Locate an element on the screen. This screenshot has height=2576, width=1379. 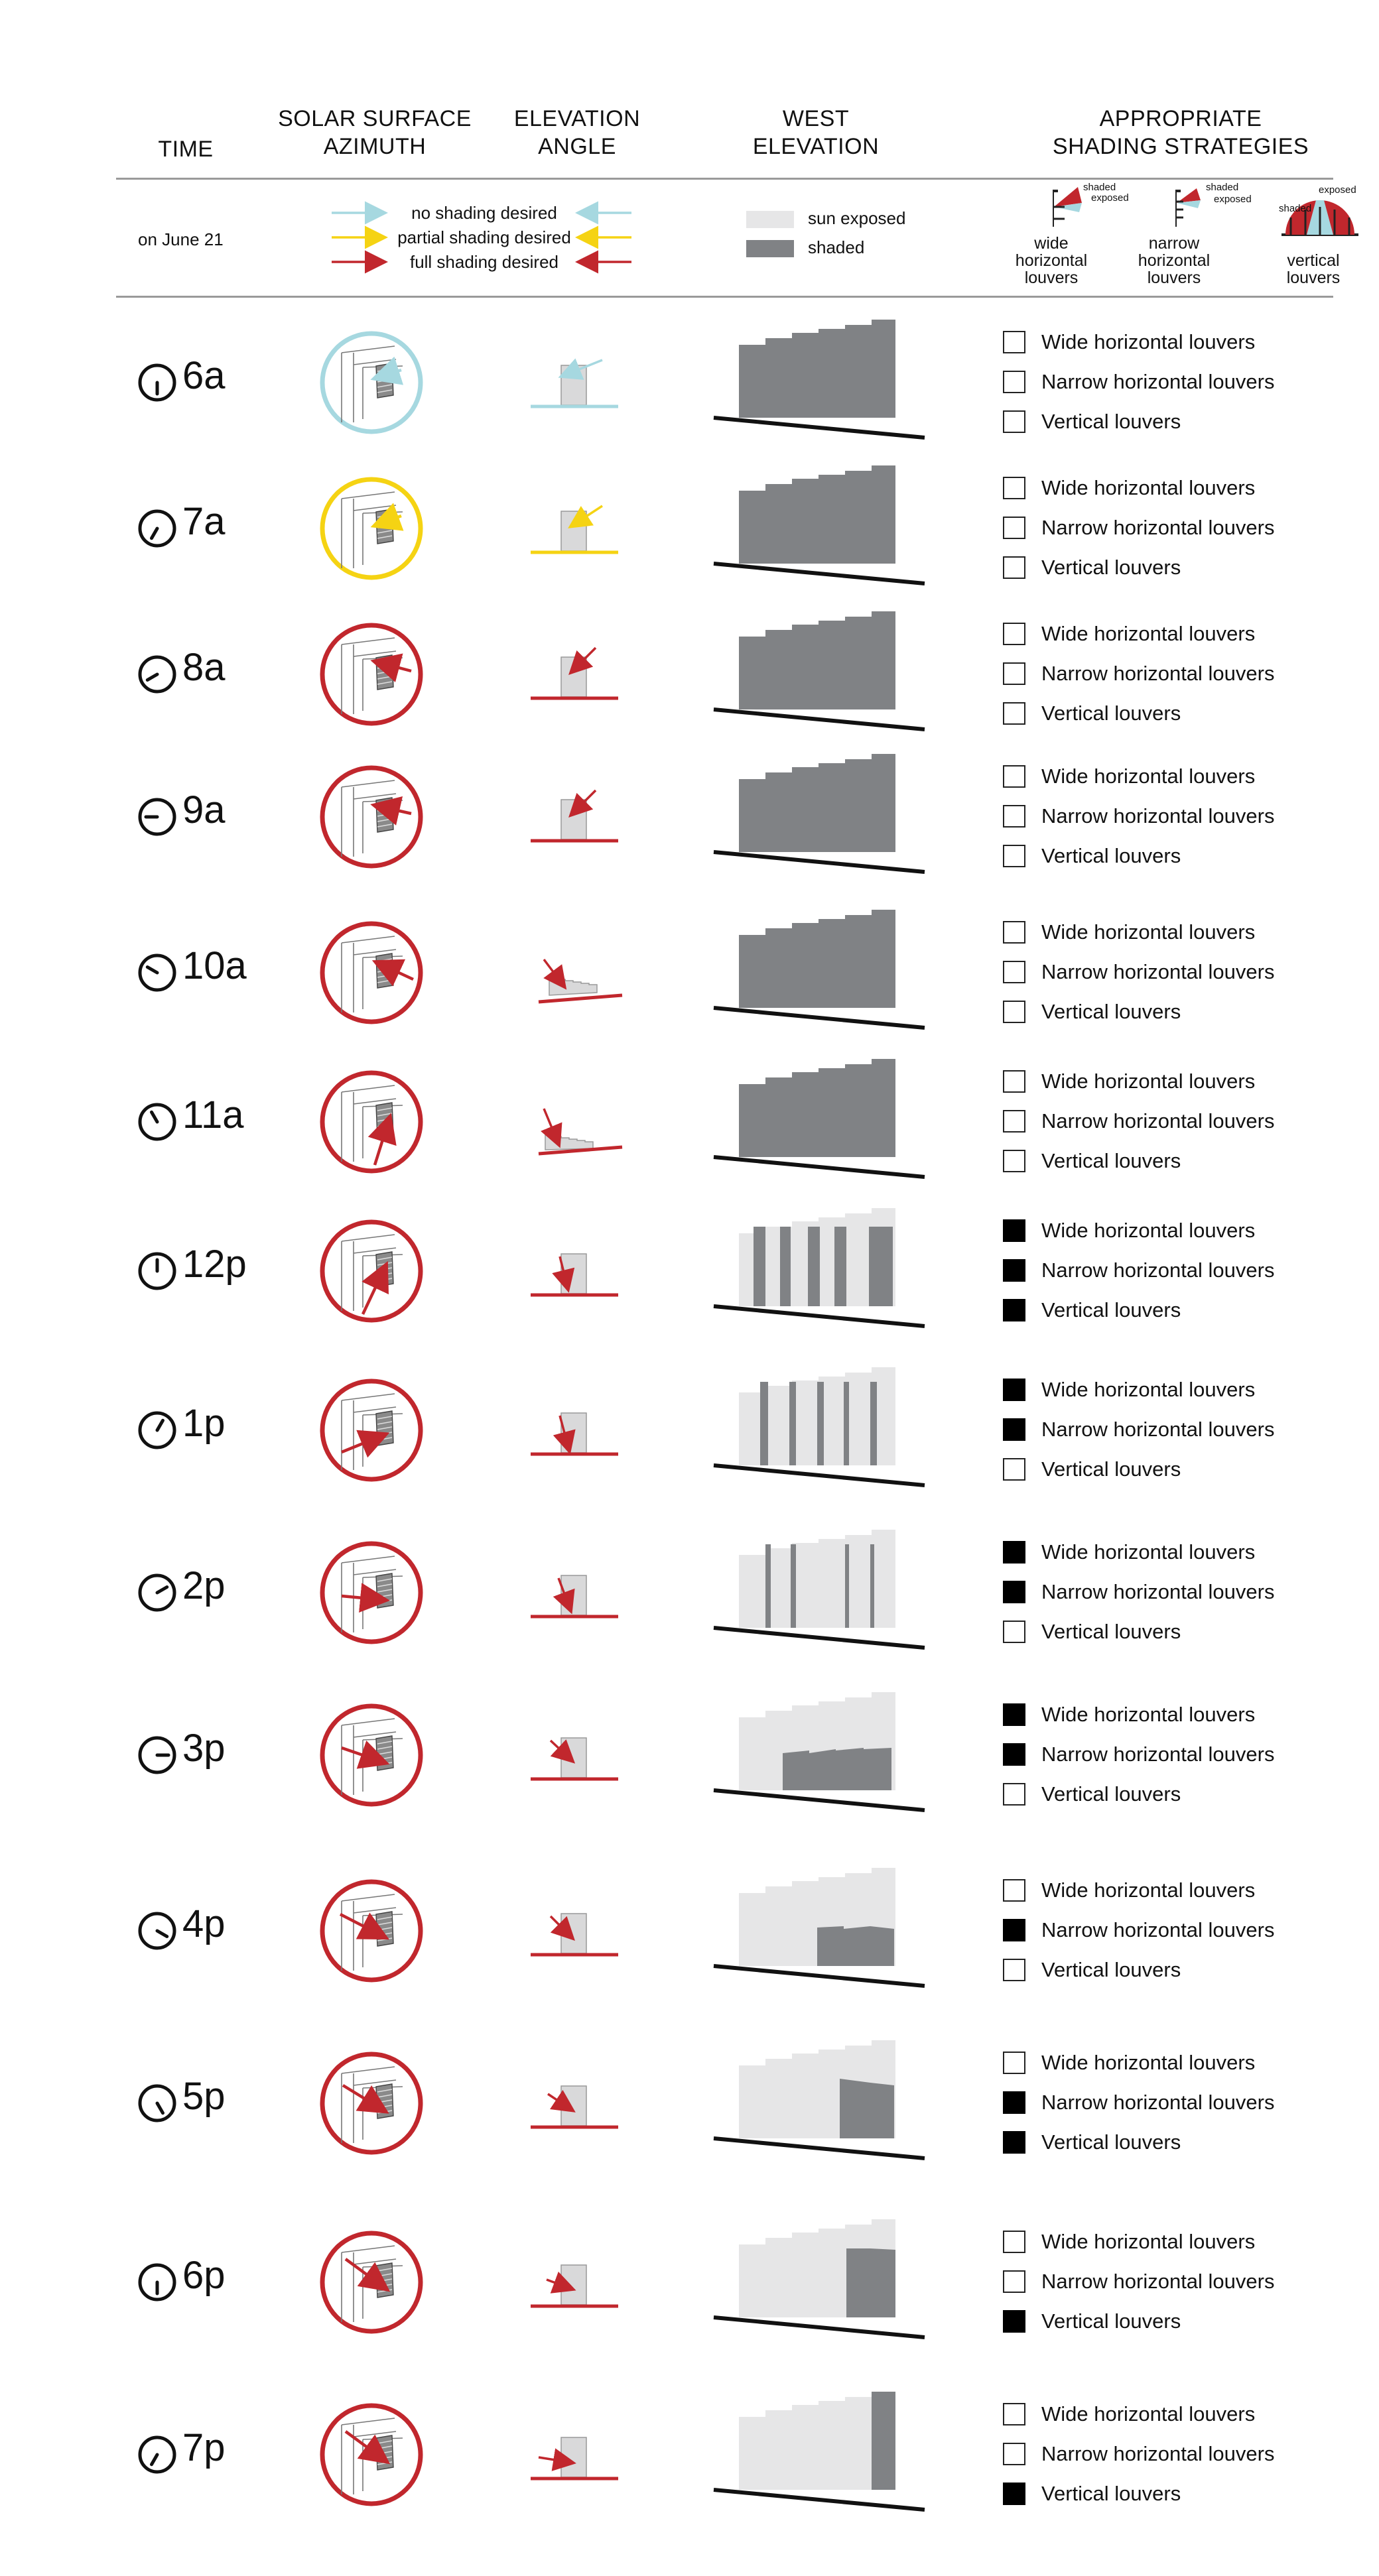
clock-icon is located at coordinates (157, 1430).